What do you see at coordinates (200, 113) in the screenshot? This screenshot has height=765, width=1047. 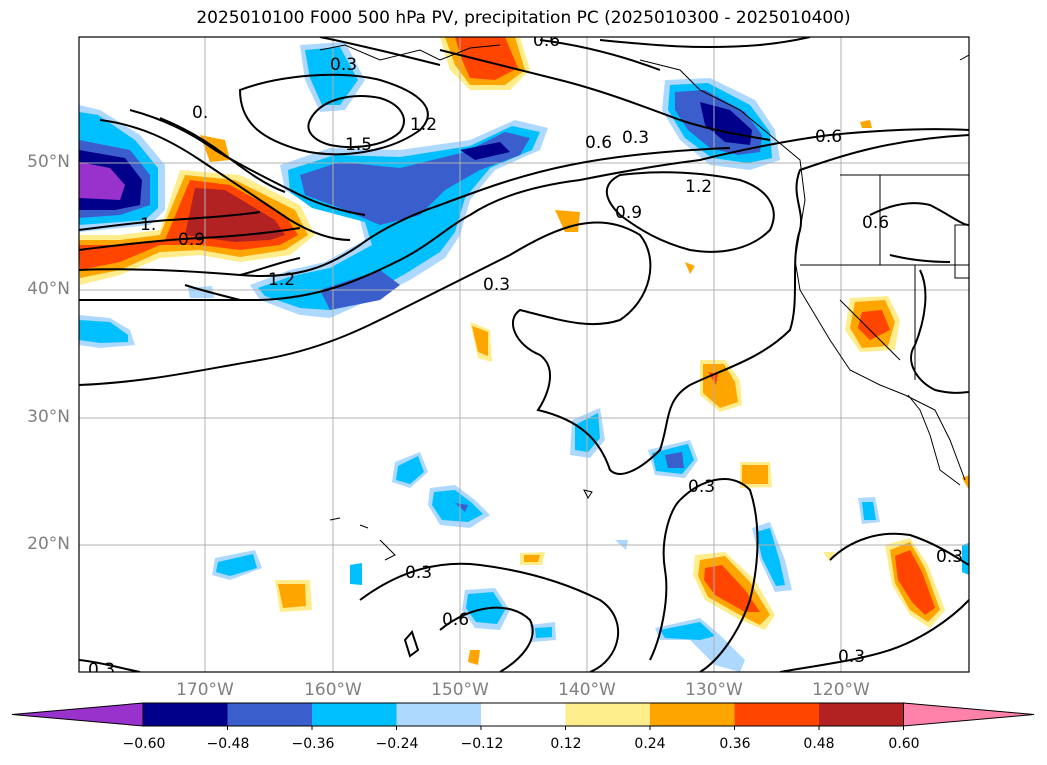 I see `contour-label: 0.` at bounding box center [200, 113].